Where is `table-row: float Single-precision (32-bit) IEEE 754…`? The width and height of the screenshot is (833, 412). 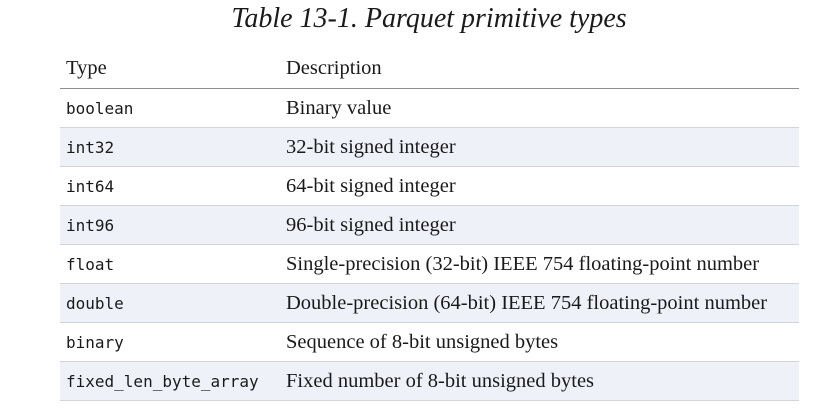
table-row: float Single-precision (32-bit) IEEE 754… is located at coordinates (429, 264).